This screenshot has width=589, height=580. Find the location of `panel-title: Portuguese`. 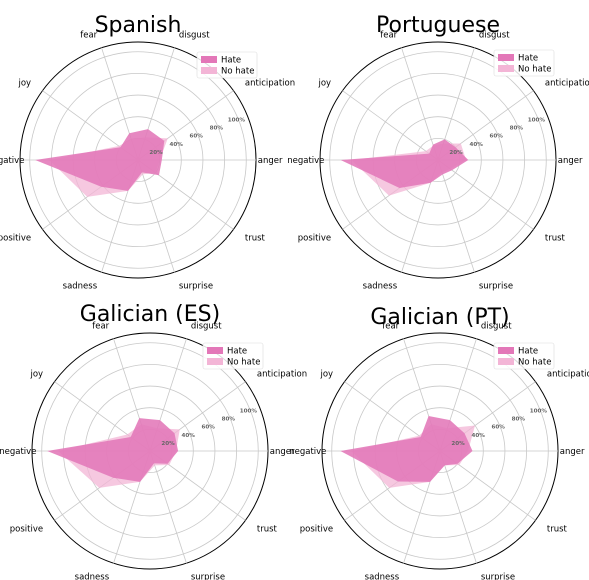

panel-title: Portuguese is located at coordinates (438, 25).